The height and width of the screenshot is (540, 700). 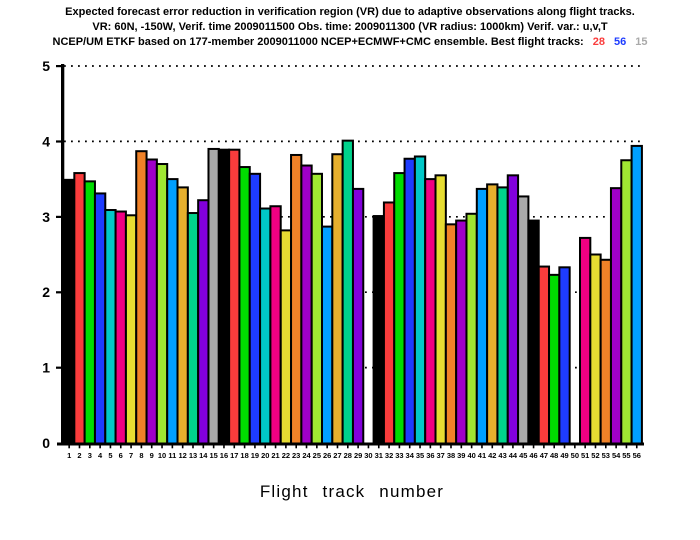 What do you see at coordinates (306, 455) in the screenshot?
I see `x-tick-label-24: 24` at bounding box center [306, 455].